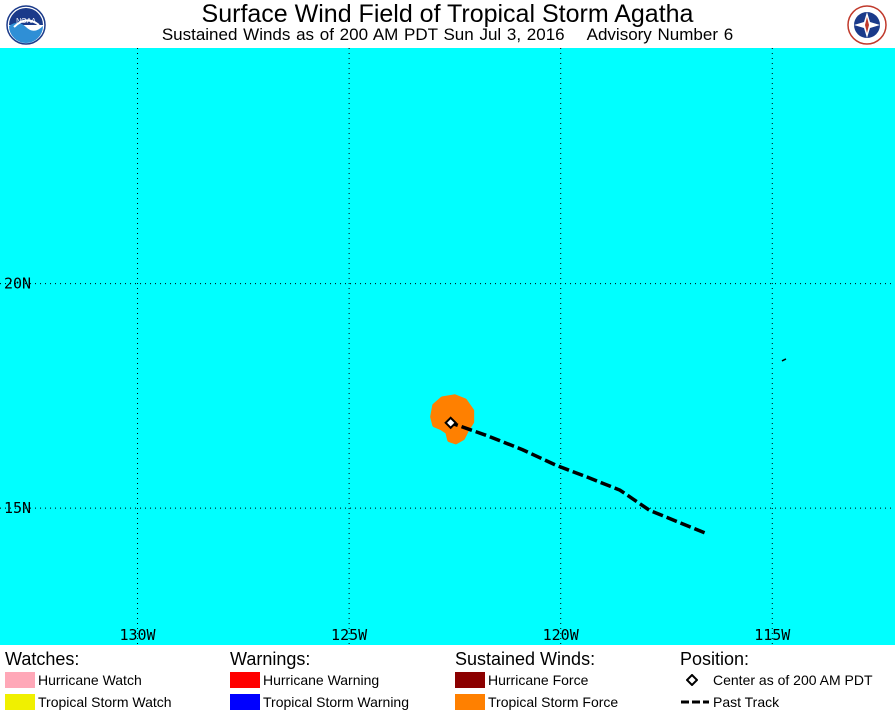 The width and height of the screenshot is (895, 716). I want to click on hurricane-watch-swatch, so click(20, 680).